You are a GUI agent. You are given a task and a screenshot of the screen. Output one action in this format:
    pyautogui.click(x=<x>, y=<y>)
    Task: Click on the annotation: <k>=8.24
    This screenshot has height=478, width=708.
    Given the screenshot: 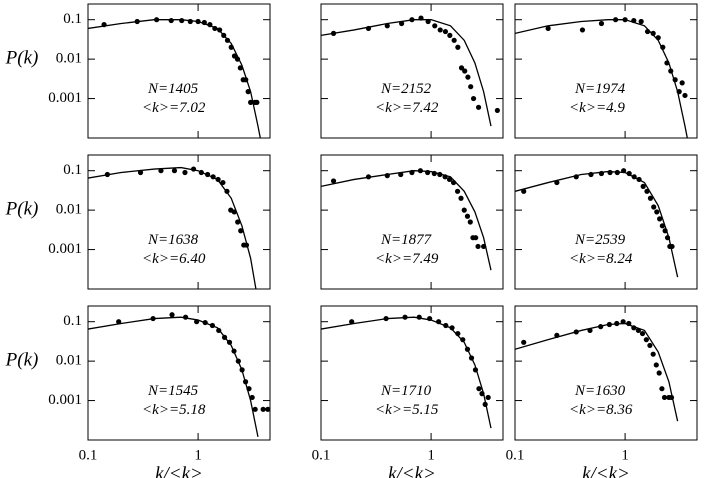 What is the action you would take?
    pyautogui.click(x=601, y=259)
    